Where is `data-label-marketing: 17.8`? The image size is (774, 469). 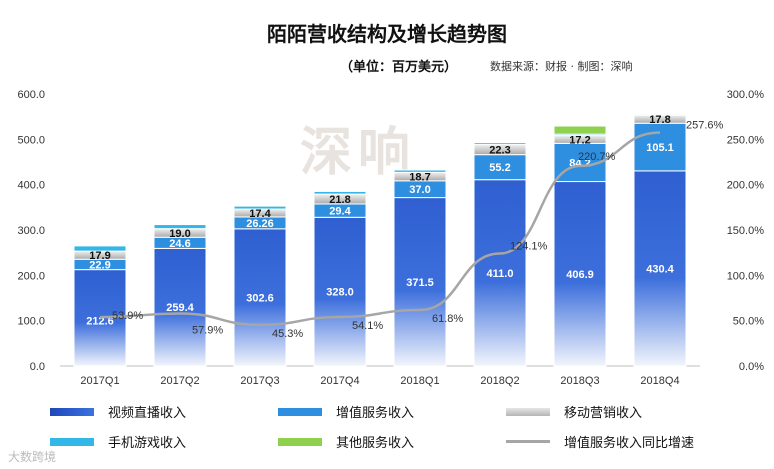 data-label-marketing: 17.8 is located at coordinates (659, 120).